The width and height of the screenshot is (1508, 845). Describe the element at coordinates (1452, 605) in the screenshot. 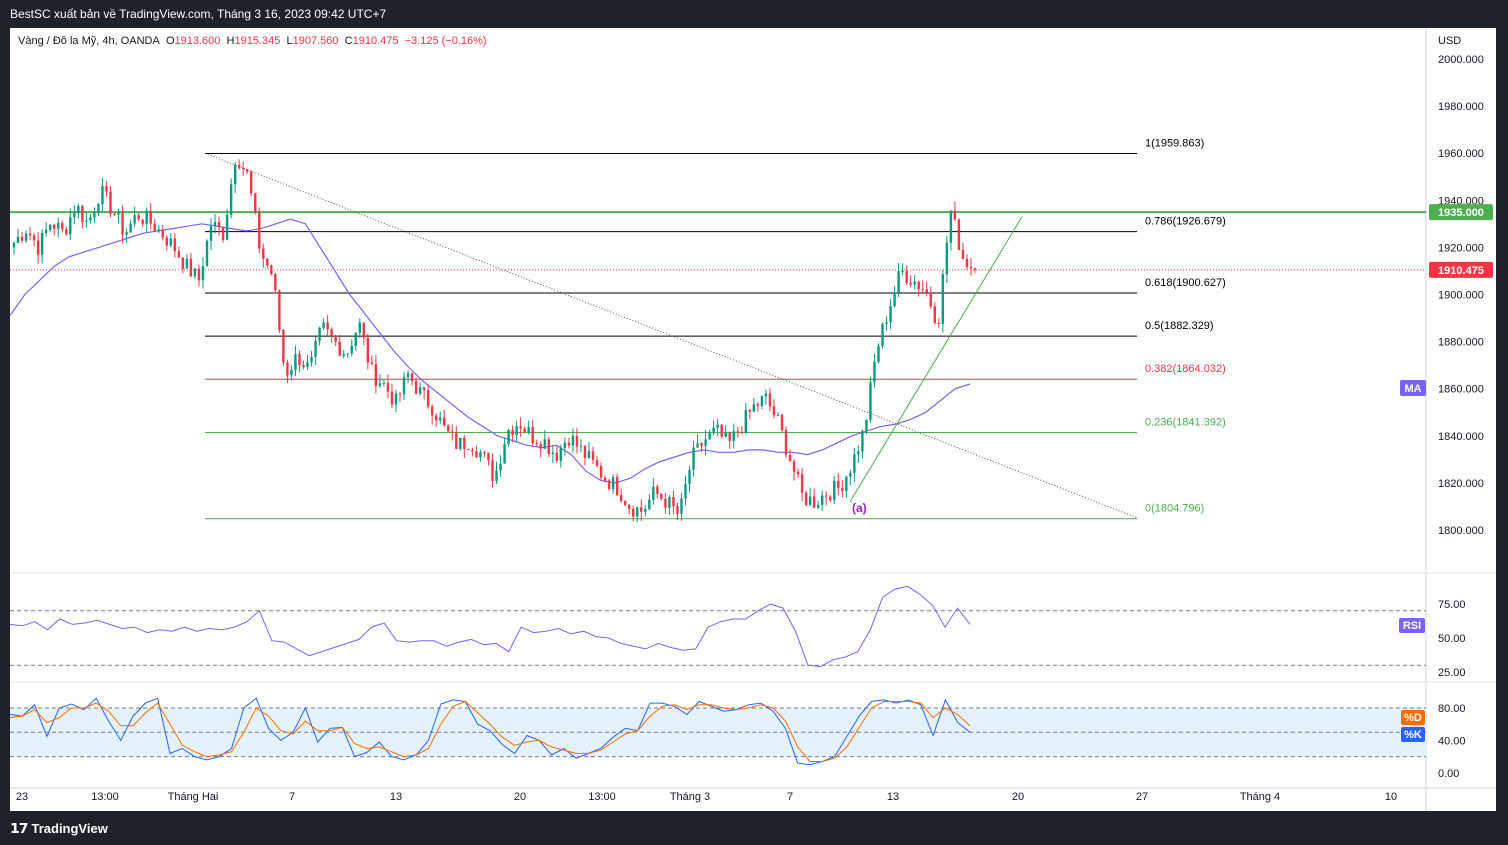

I see `rsi-tick-label: 75.00` at that location.